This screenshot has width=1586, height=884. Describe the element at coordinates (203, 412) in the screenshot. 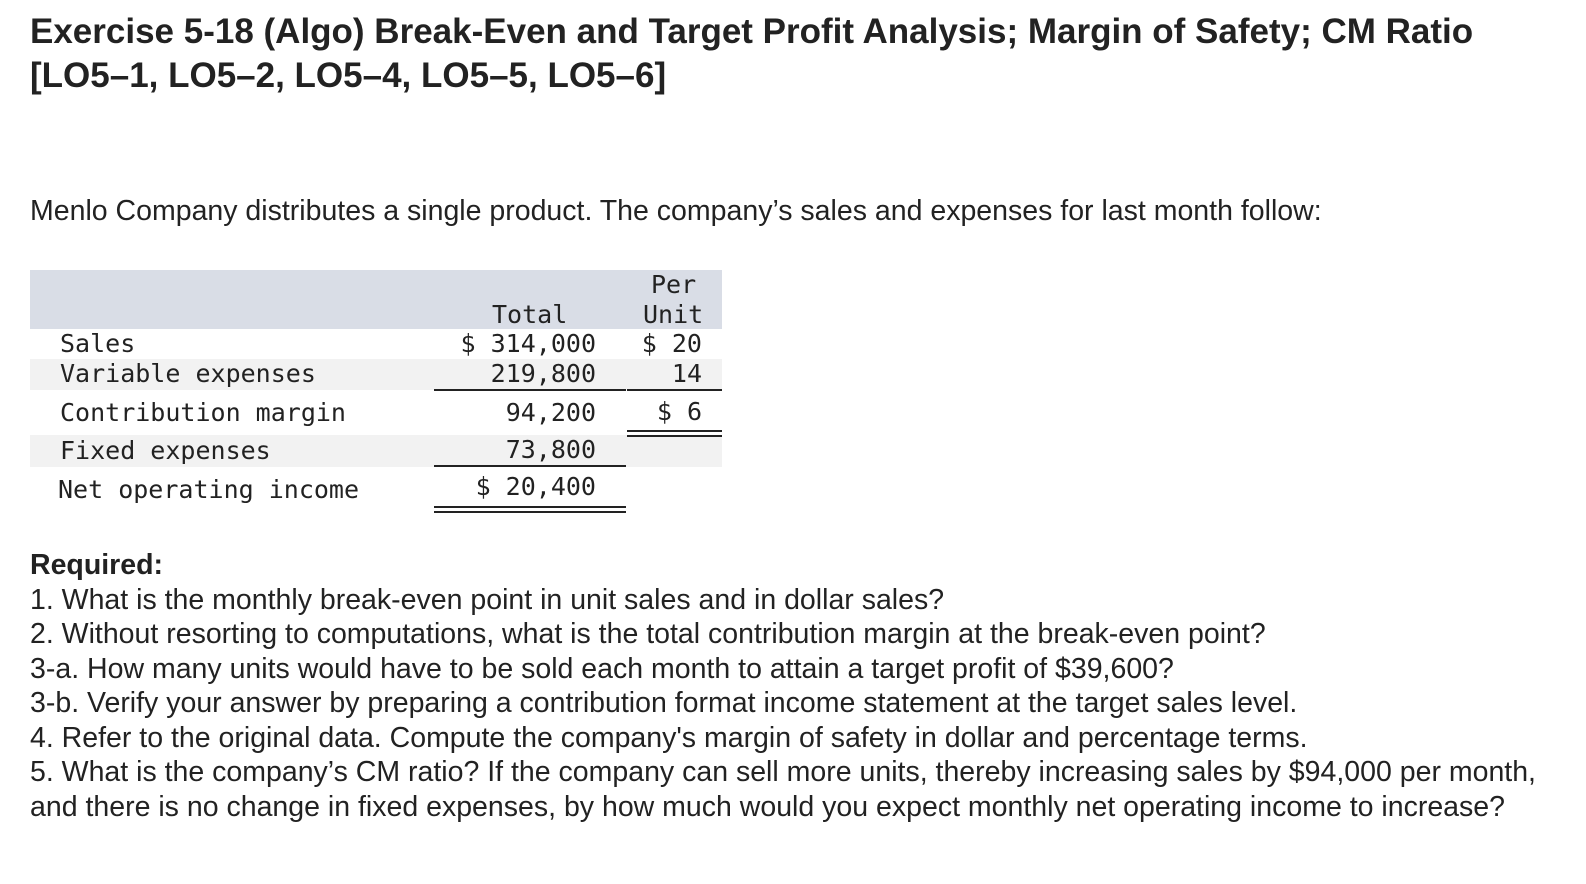

I see `row-label-contribution-margin: Contribution margin` at that location.